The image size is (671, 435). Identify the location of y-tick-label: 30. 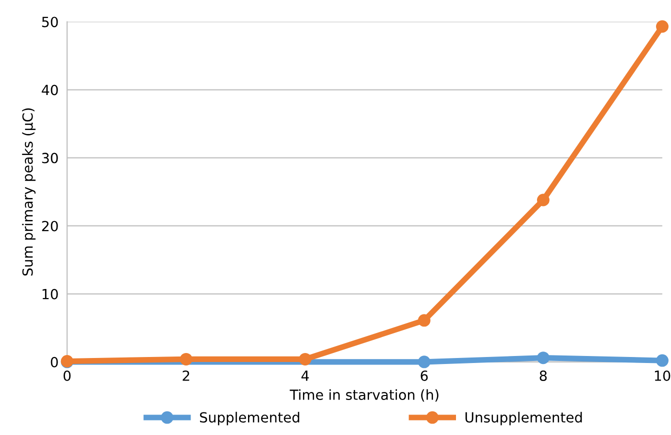
(50, 158).